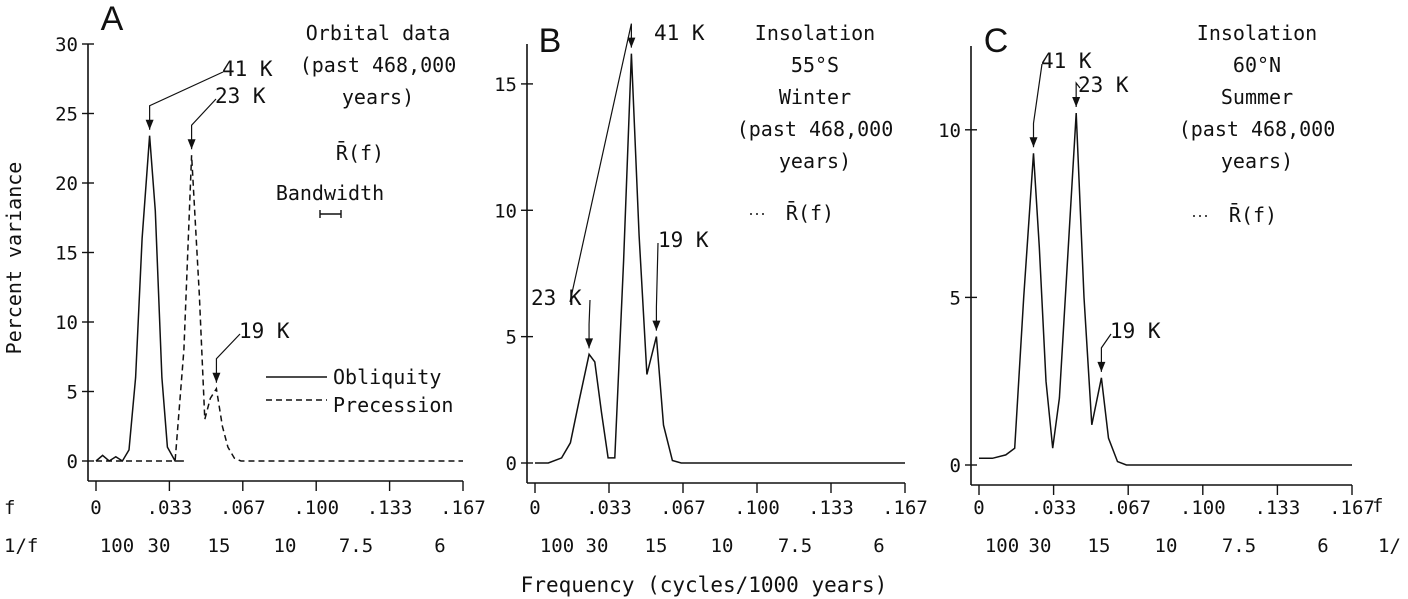 This screenshot has height=599, width=1408. What do you see at coordinates (66, 115) in the screenshot?
I see `y-tick-label: 25` at bounding box center [66, 115].